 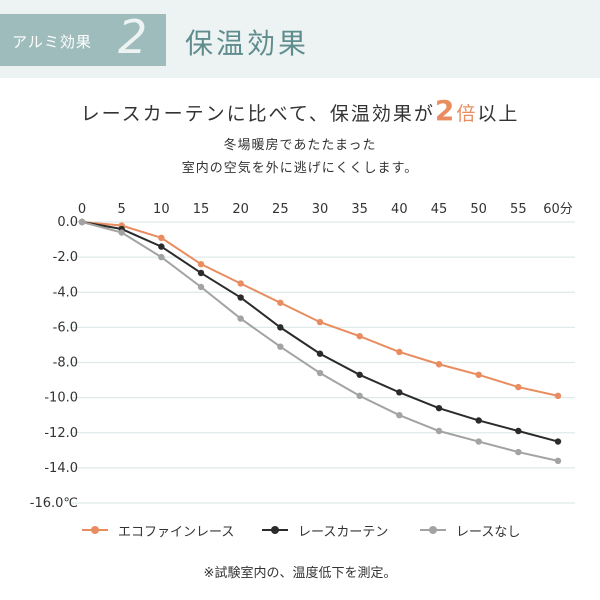 I want to click on subtext-line-1: 冬場暖房であたたまった, so click(x=300, y=145).